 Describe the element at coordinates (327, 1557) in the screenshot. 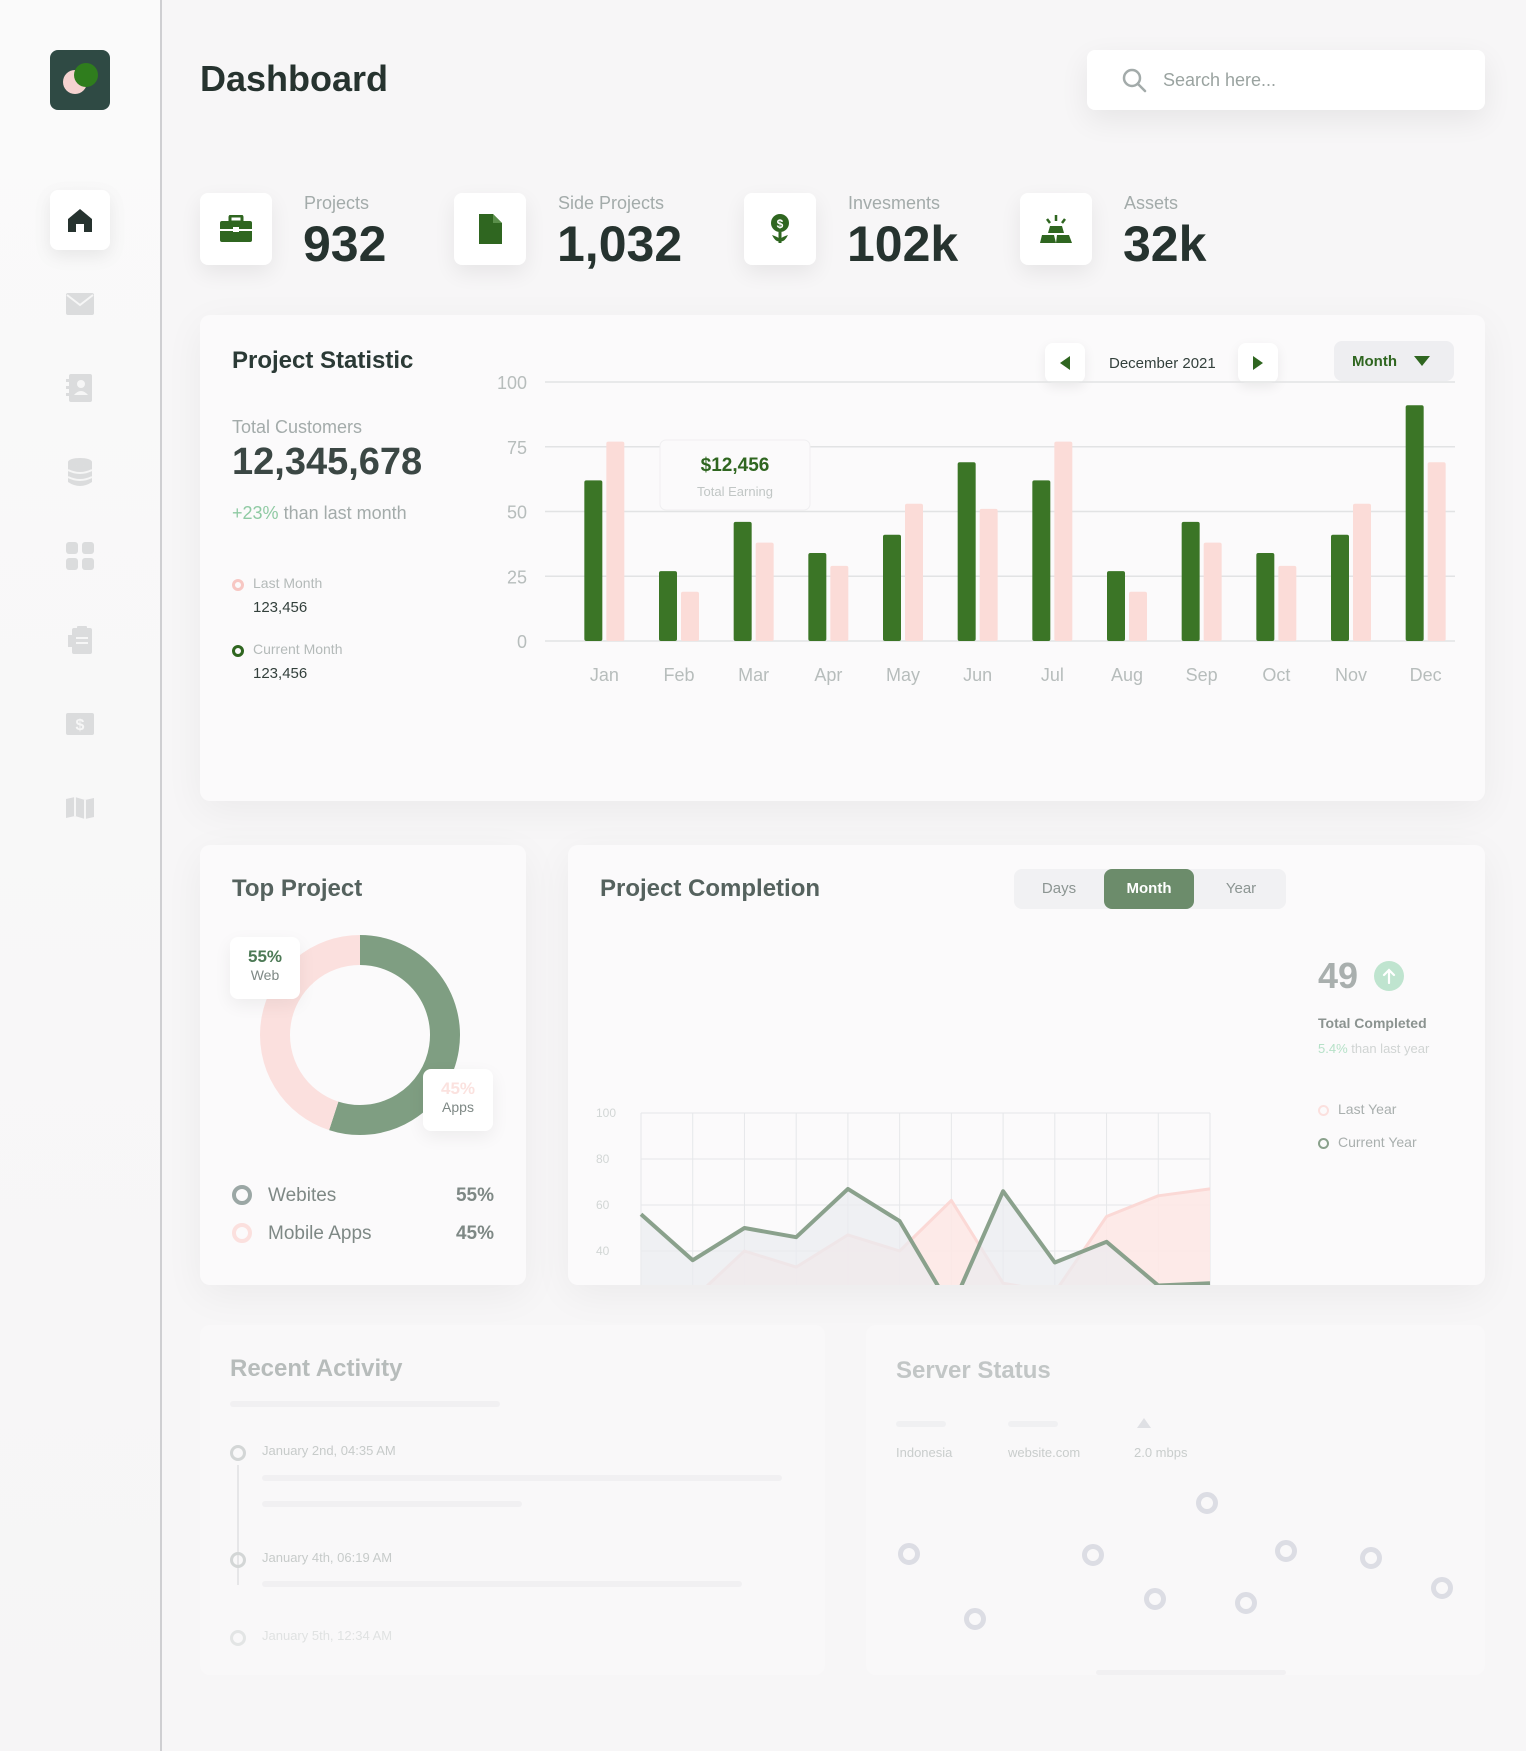

I see `activity-time: January 4th, 06:19 AM` at that location.